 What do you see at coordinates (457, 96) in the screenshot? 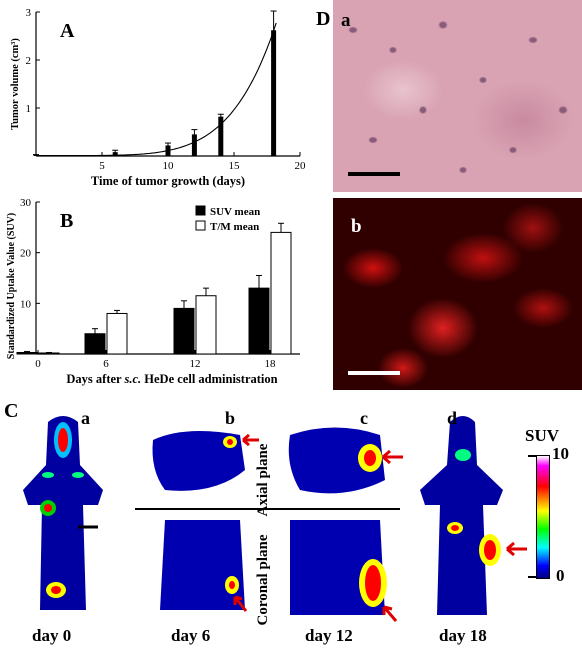
I see `he-stain-image: a` at bounding box center [457, 96].